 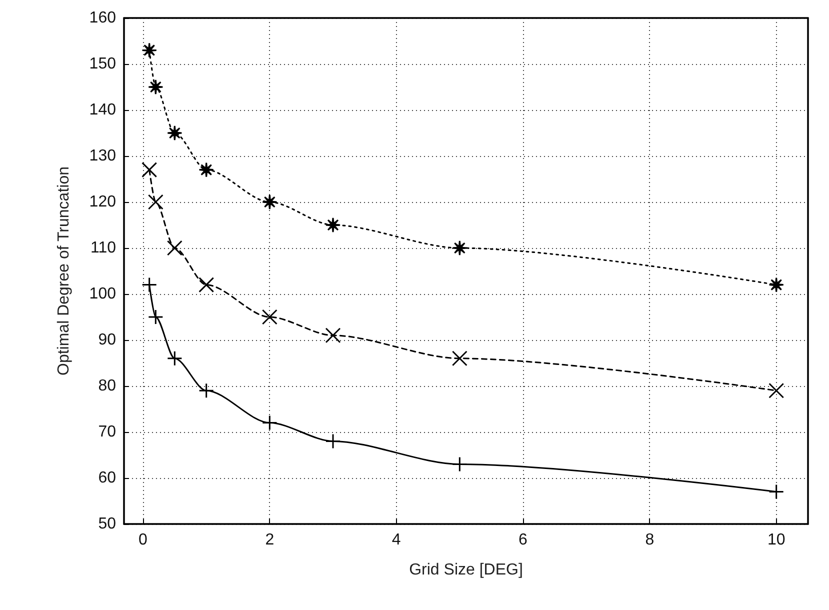 I want to click on x-tick-label: 4, so click(x=396, y=540).